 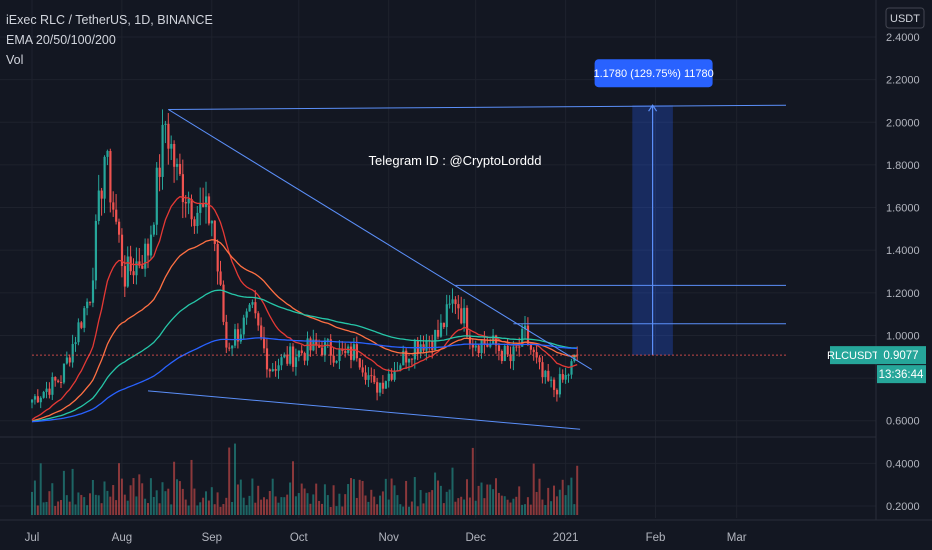 What do you see at coordinates (566, 538) in the screenshot?
I see `time-tick-label: 2021` at bounding box center [566, 538].